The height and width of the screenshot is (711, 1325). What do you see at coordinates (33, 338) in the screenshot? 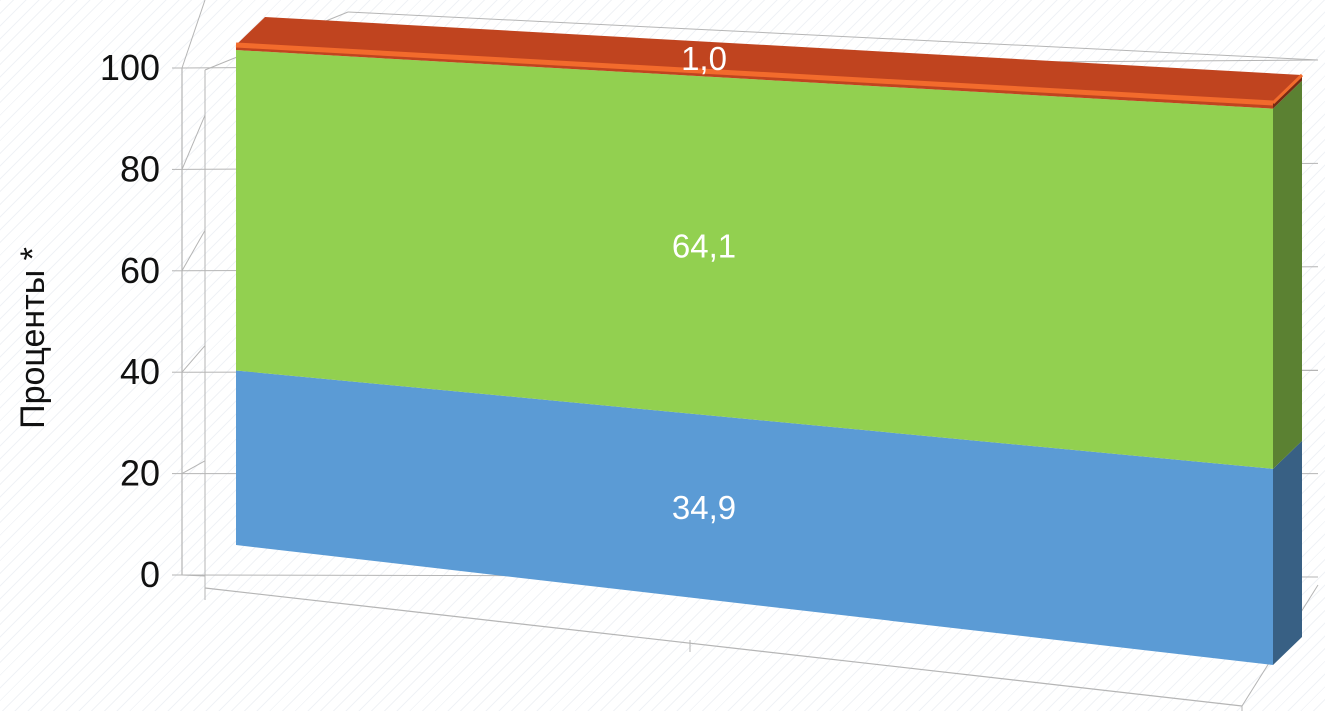
I see `y-axis-title: Проценты *` at bounding box center [33, 338].